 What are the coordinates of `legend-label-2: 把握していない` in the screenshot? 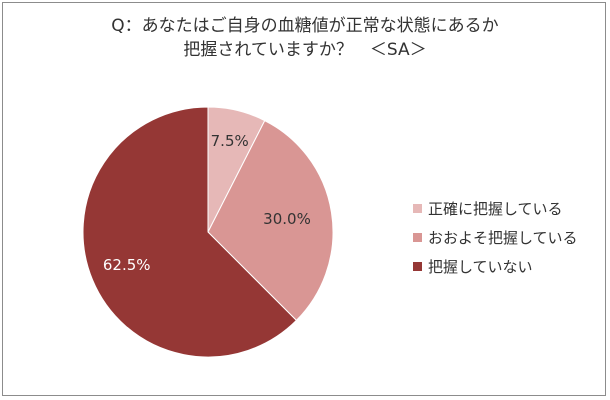 It's located at (480, 267).